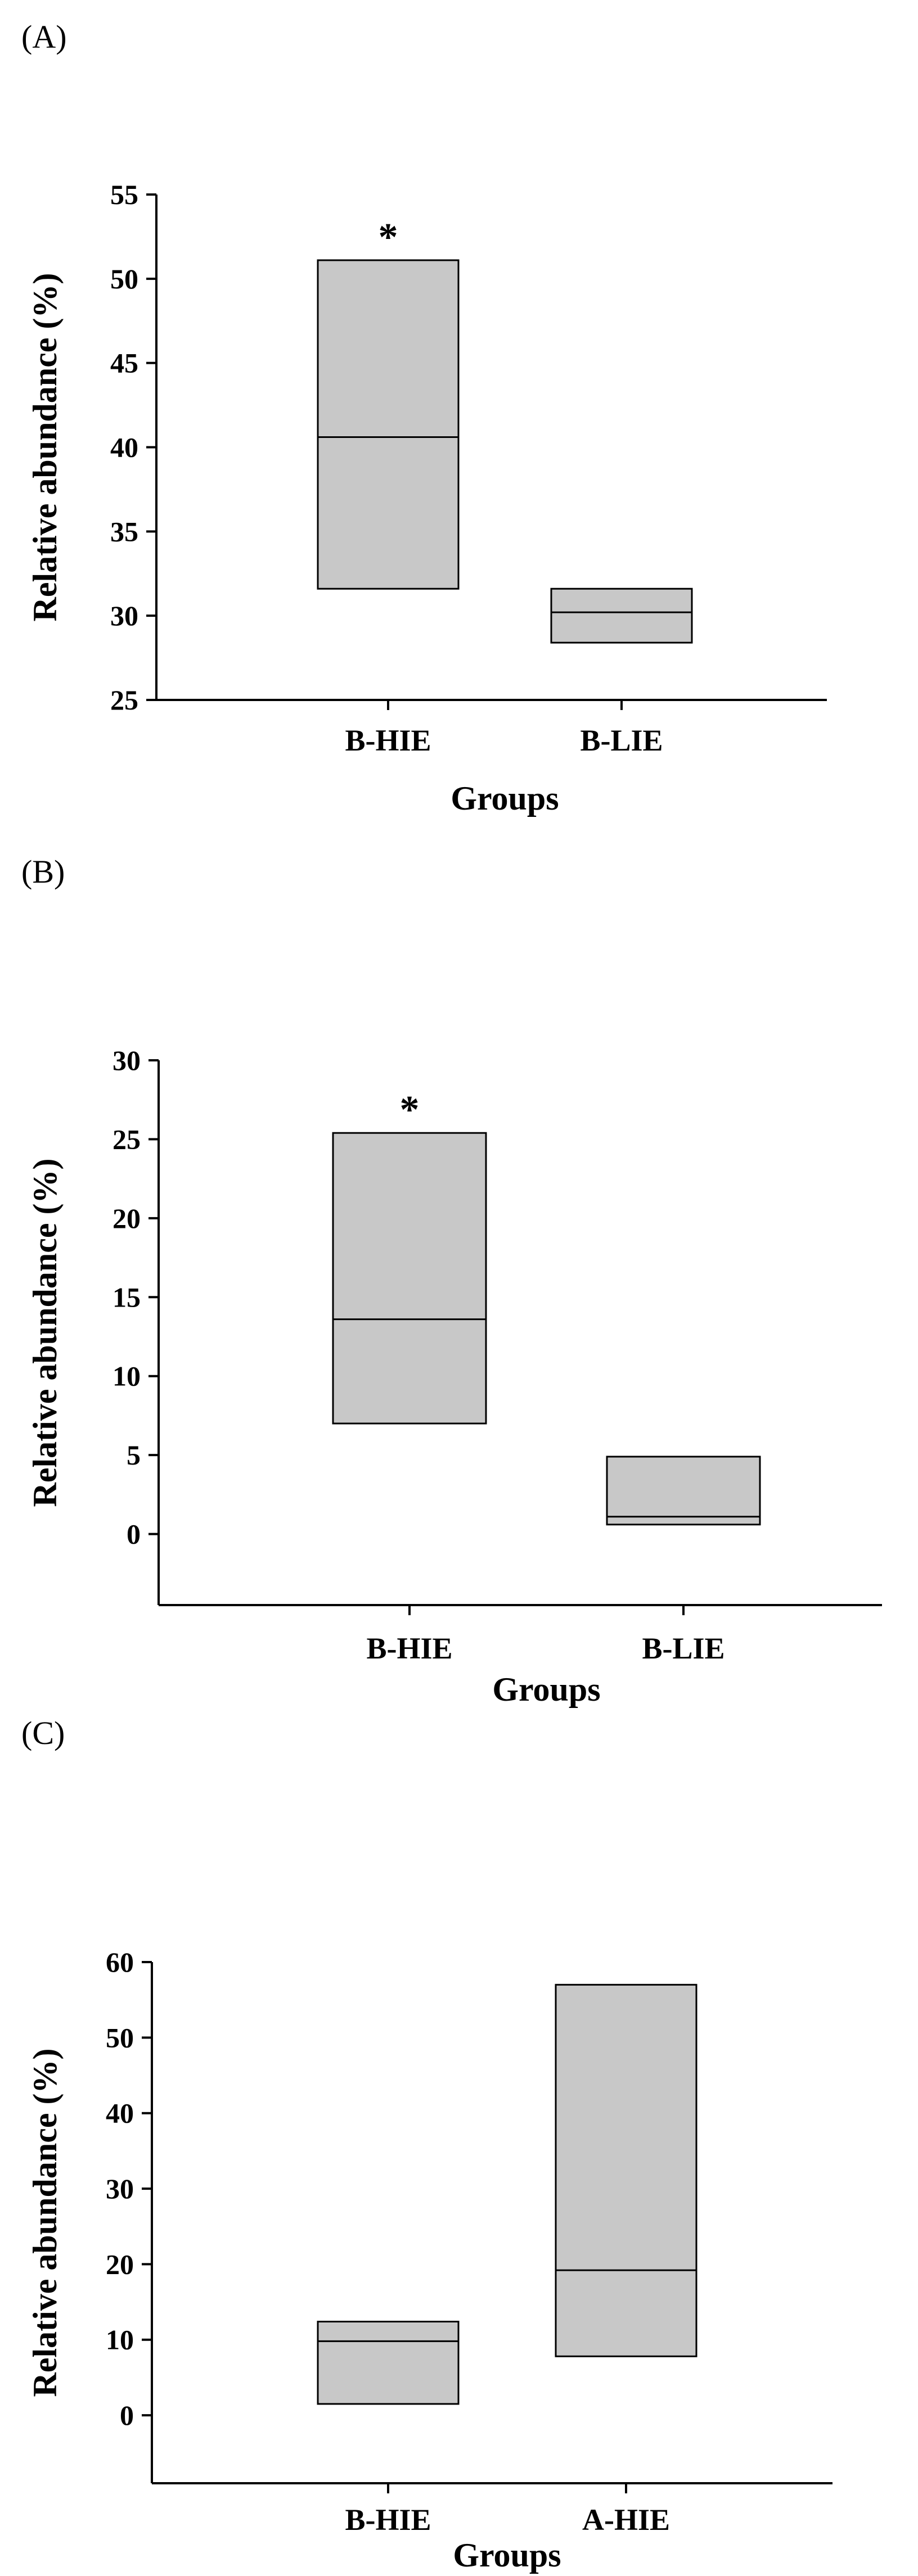 Image resolution: width=918 pixels, height=2576 pixels. Describe the element at coordinates (134, 1455) in the screenshot. I see `y-tick-label: 5` at that location.